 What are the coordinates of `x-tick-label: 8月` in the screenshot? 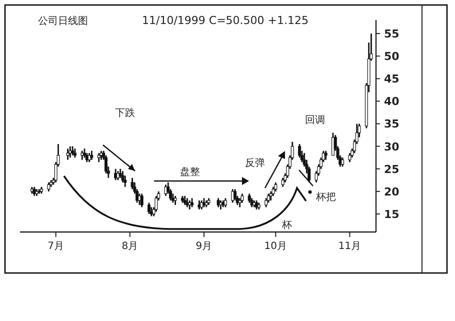 It's located at (130, 246).